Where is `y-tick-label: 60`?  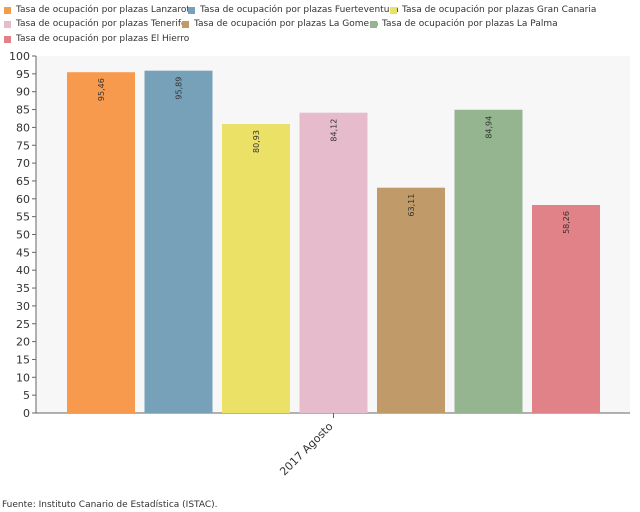
y-tick-label: 60 is located at coordinates (23, 199).